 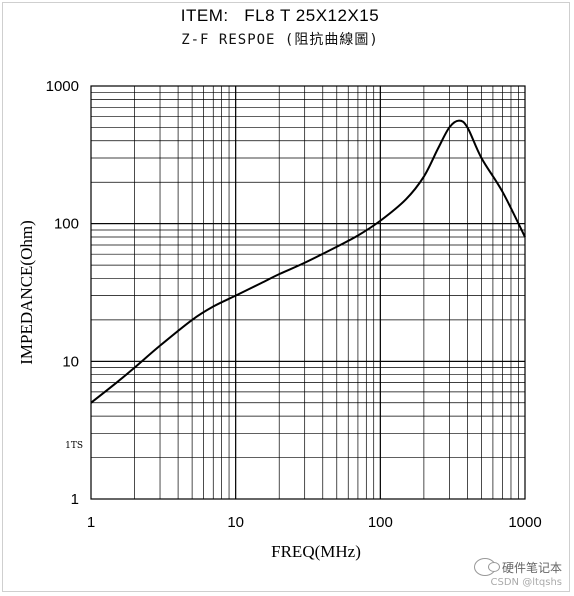 I want to click on y-tick-label: 1000, so click(x=62, y=86).